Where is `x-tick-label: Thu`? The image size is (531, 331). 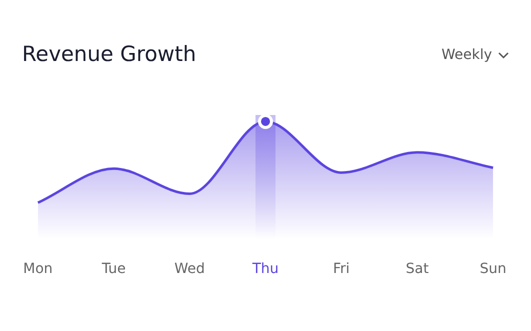 x-tick-label: Thu is located at coordinates (265, 269).